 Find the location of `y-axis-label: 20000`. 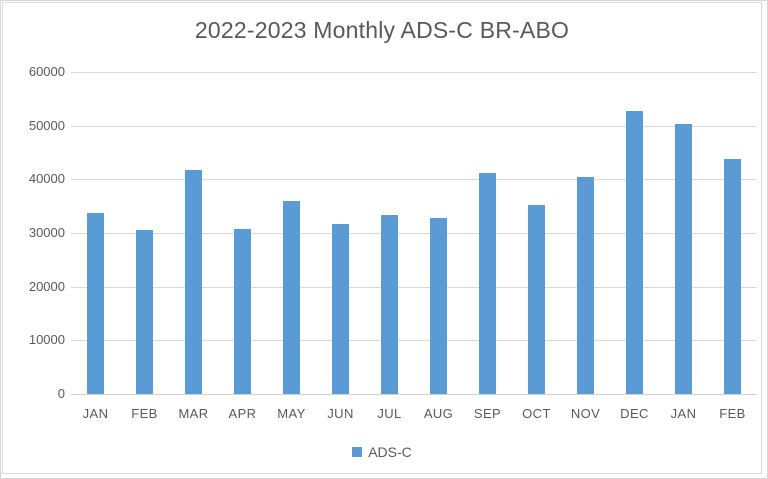

y-axis-label: 20000 is located at coordinates (46, 286).